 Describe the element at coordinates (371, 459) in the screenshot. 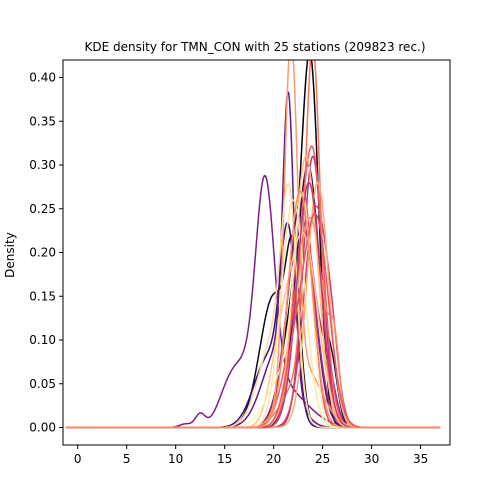

I see `x-tick-label: 30` at that location.